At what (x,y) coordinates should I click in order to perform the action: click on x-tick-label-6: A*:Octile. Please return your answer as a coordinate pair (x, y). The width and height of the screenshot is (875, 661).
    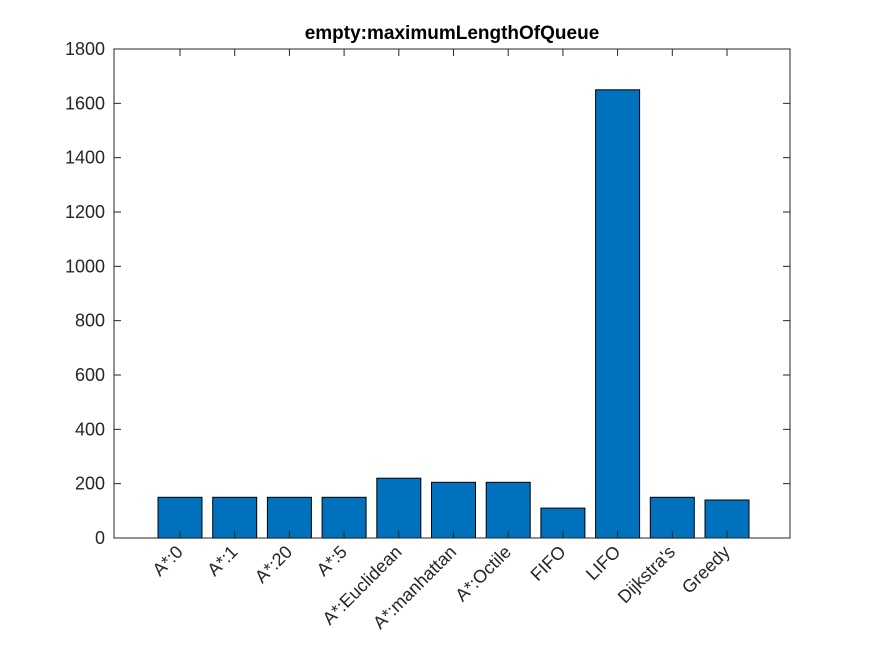
    Looking at the image, I should click on (483, 574).